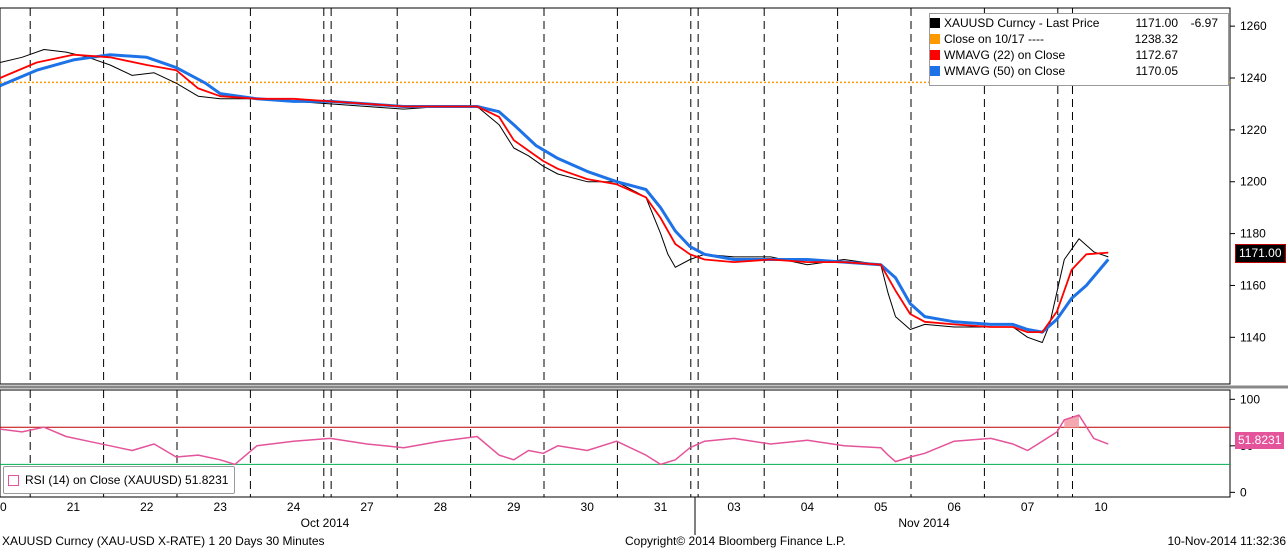 This screenshot has height=550, width=1288. What do you see at coordinates (1079, 71) in the screenshot?
I see `legend-row-wmavg-50: WMAVG (50) on Close 1170.05` at bounding box center [1079, 71].